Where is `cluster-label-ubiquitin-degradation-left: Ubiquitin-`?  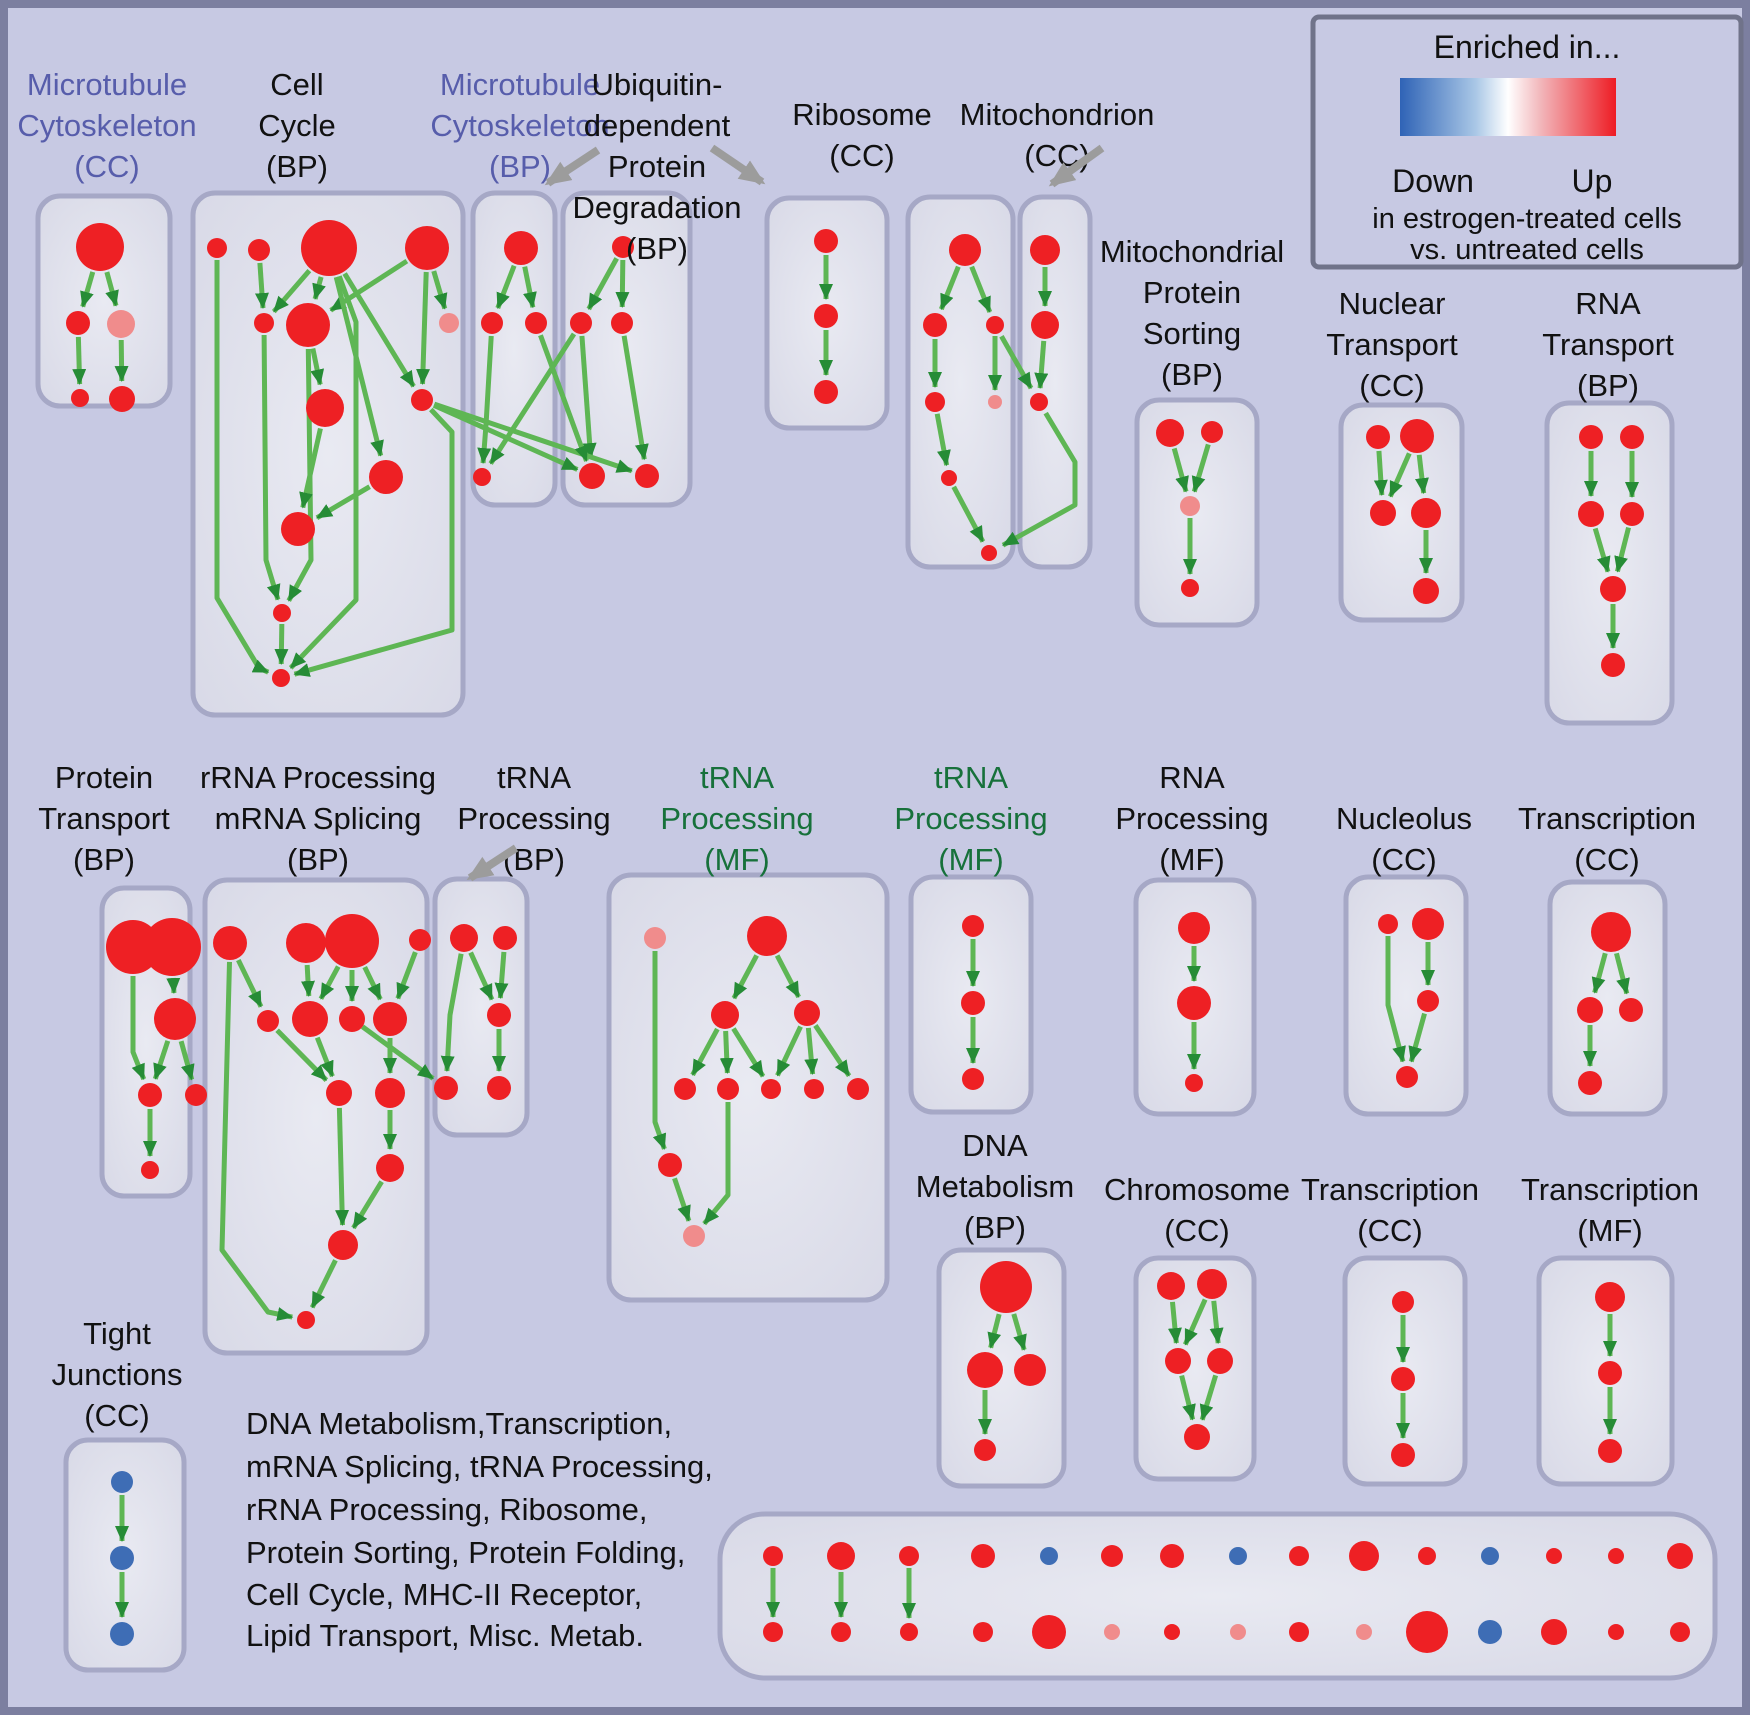
cluster-label-ubiquitin-degradation-left: Ubiquitin- is located at coordinates (657, 84).